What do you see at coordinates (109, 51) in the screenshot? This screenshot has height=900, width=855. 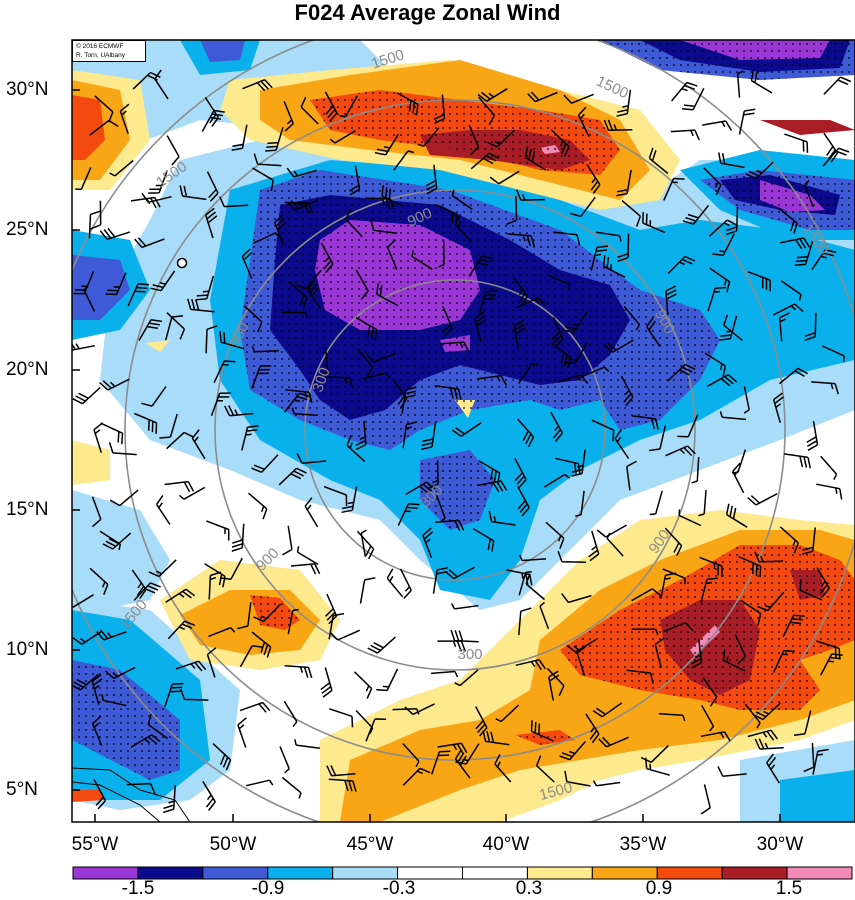 I see `credit-box: © 2016 ECMWF R. Torn, UAlbany` at bounding box center [109, 51].